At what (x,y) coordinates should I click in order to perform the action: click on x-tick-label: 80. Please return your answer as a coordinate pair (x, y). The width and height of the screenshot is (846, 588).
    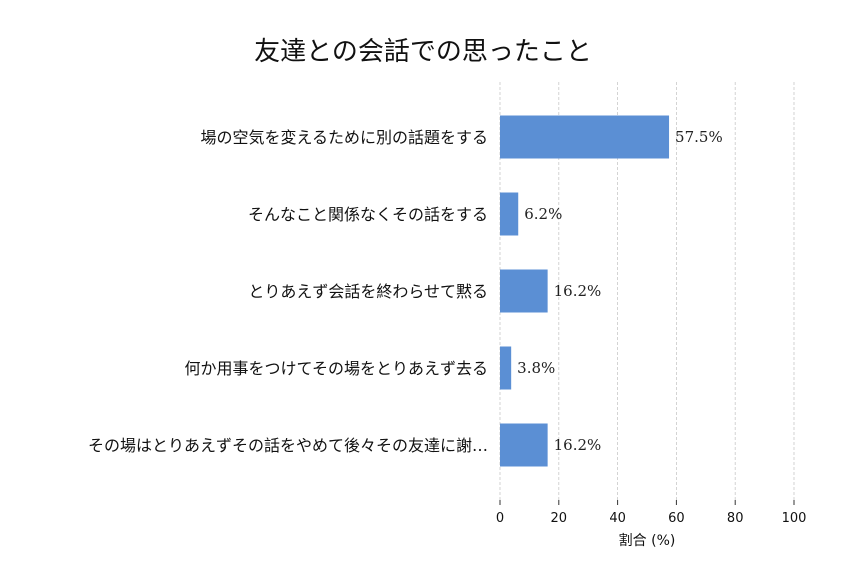
    Looking at the image, I should click on (735, 518).